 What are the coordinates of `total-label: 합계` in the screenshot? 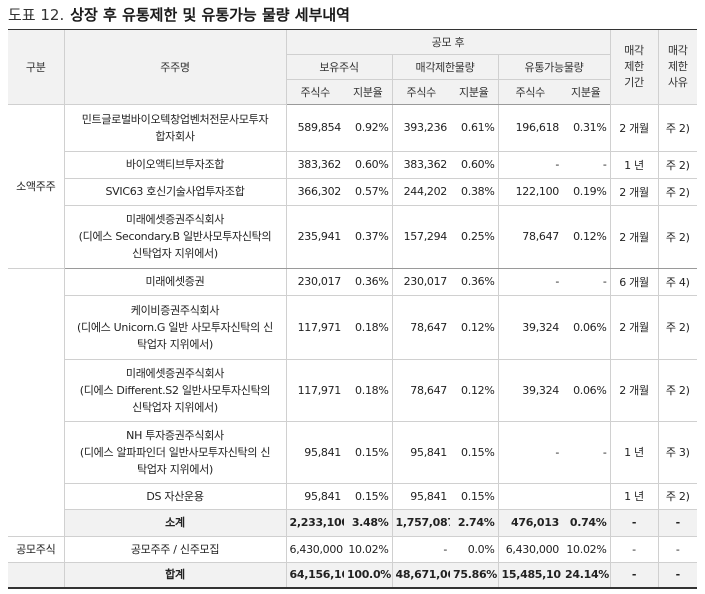 It's located at (175, 575).